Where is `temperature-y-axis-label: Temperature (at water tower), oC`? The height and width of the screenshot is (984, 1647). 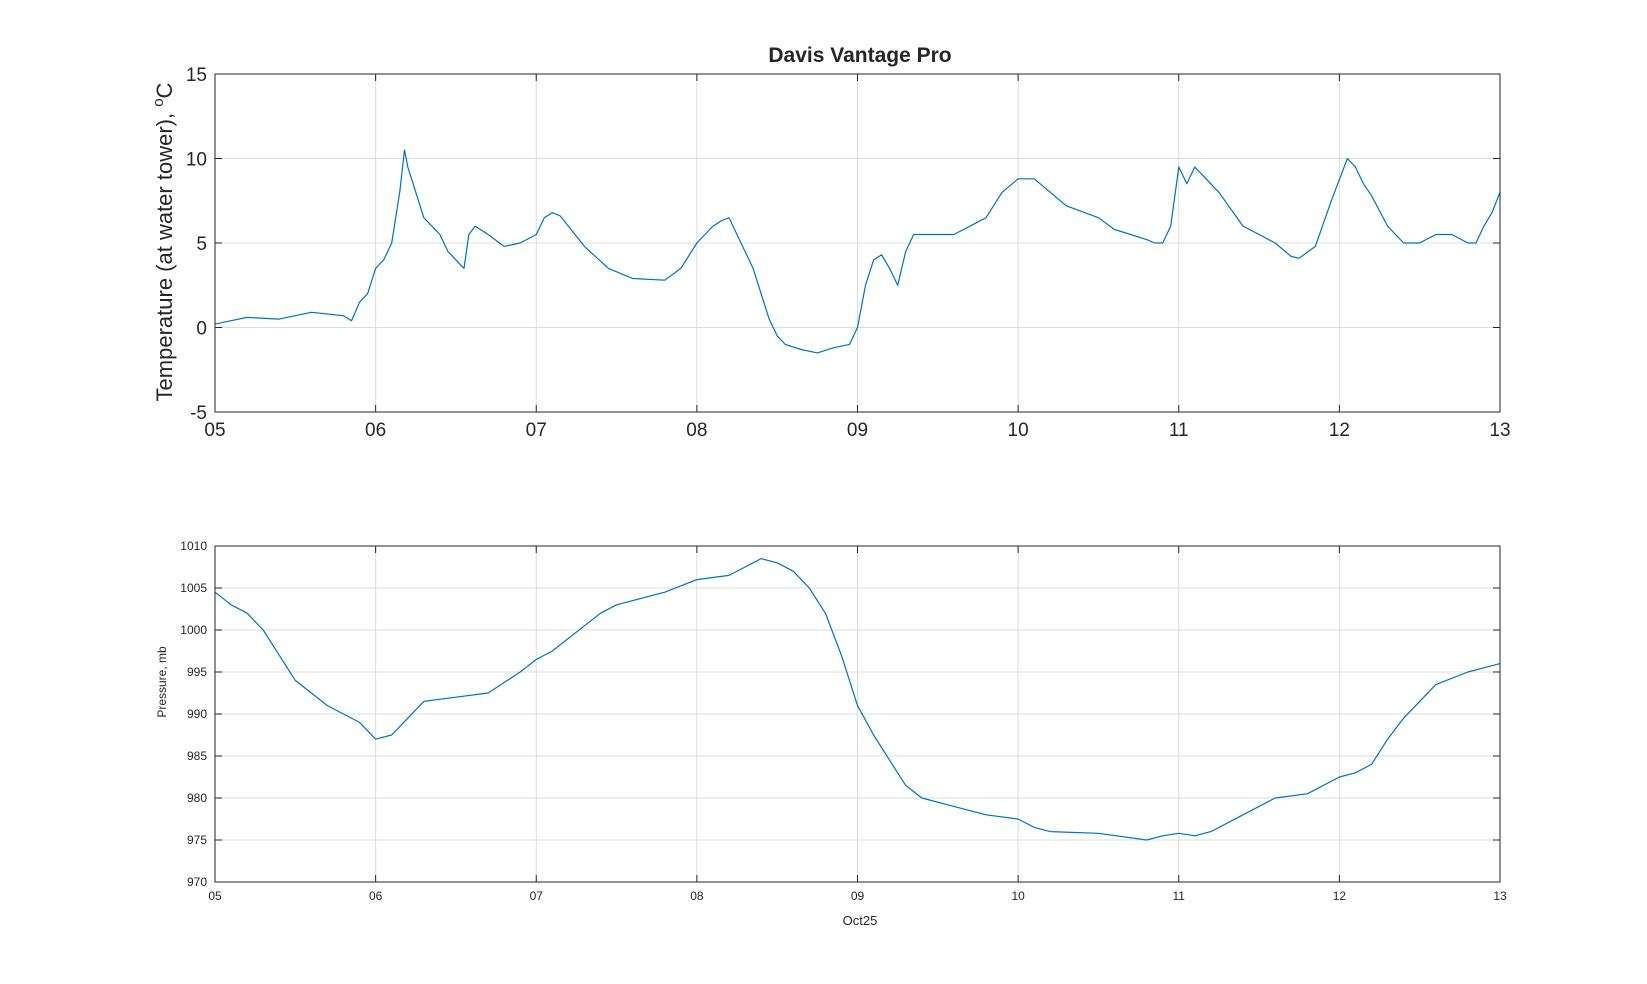
temperature-y-axis-label: Temperature (at water tower), oC is located at coordinates (163, 241).